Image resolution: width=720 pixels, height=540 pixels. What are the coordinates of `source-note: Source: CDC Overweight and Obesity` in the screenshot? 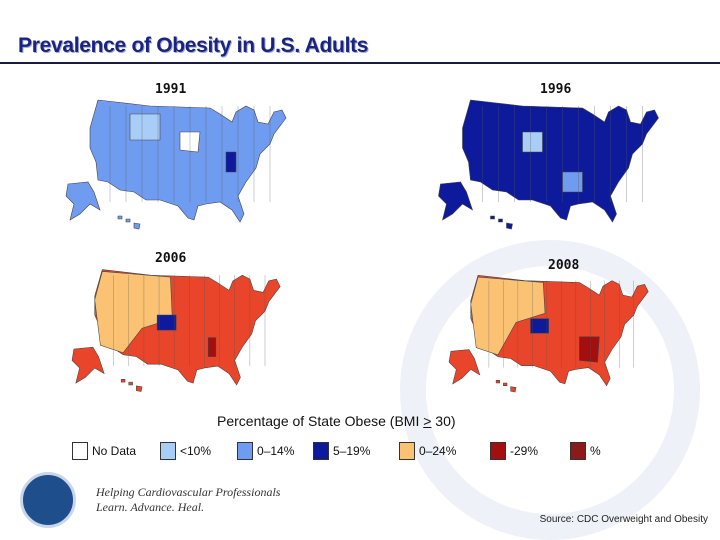 It's located at (623, 519).